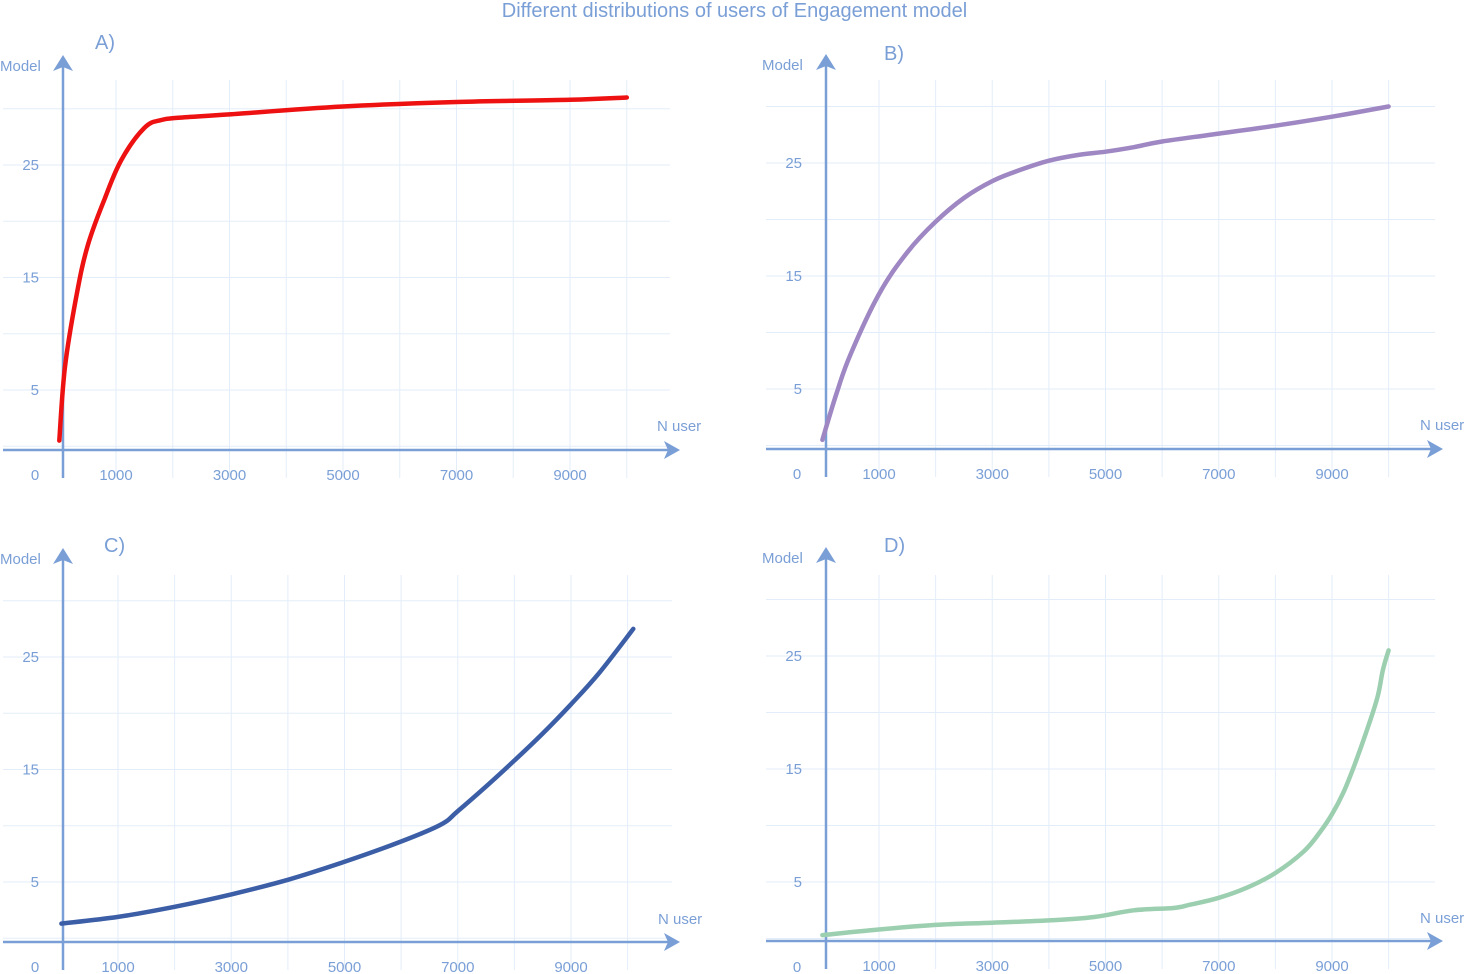  Describe the element at coordinates (105, 43) in the screenshot. I see `panel-label: A)` at that location.